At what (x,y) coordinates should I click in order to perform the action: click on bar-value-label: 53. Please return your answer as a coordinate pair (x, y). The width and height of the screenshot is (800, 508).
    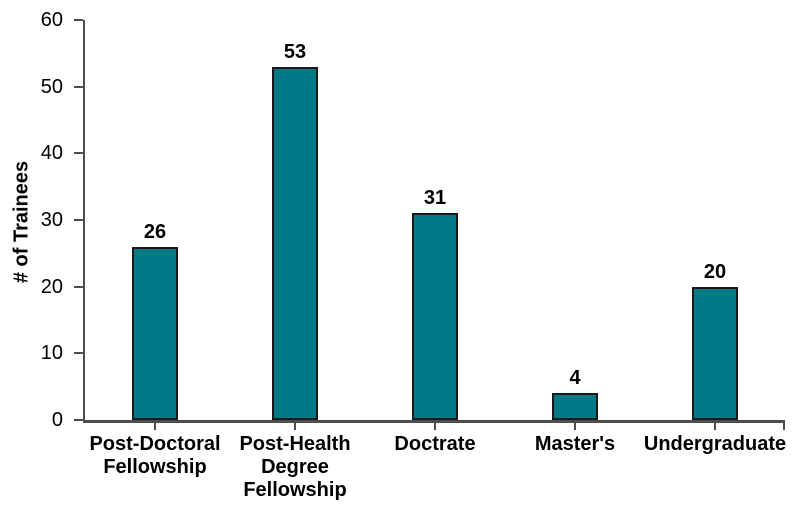
    Looking at the image, I should click on (295, 51).